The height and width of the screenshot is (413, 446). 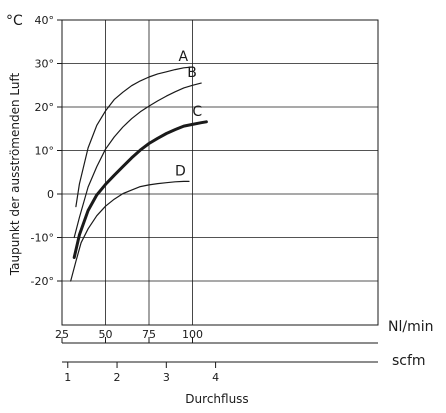 I want to click on y-tick-label: 0, so click(x=50, y=194).